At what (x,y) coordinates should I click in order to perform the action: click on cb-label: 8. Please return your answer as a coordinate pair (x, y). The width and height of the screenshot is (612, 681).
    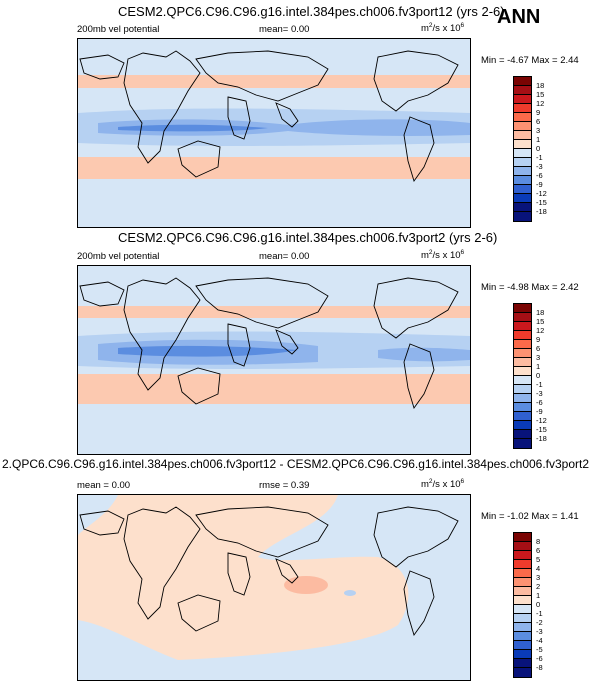
    Looking at the image, I should click on (538, 541).